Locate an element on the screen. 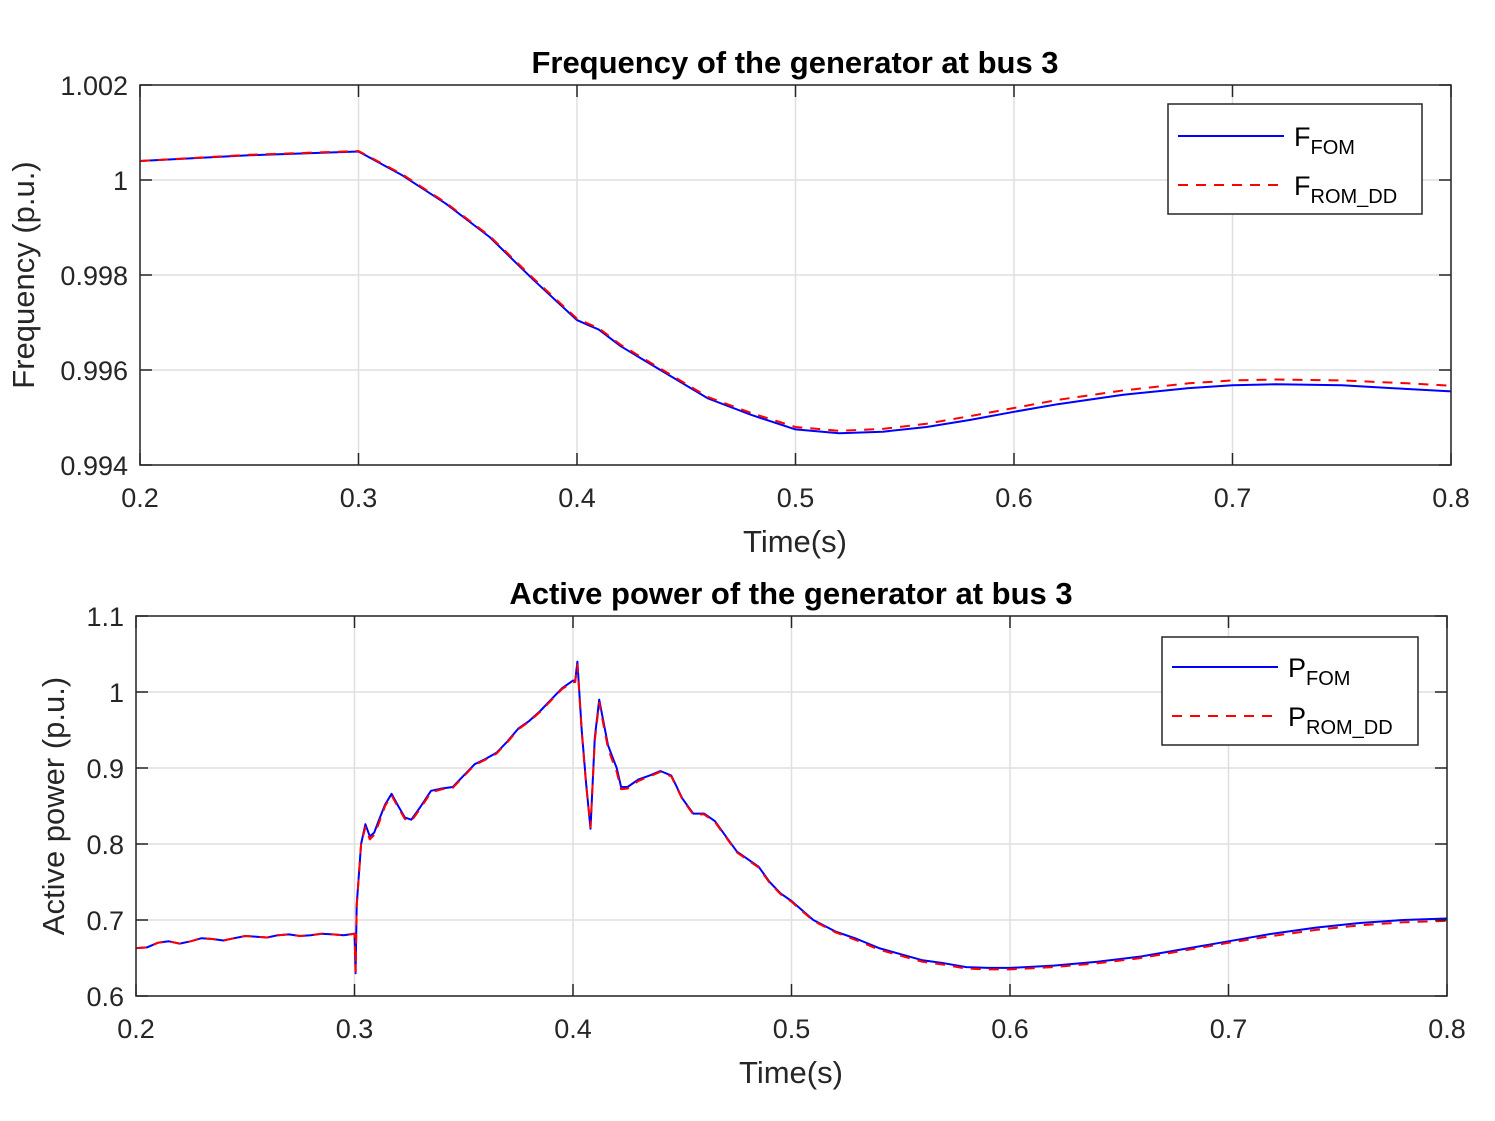  y-tick-label: 0.6 is located at coordinates (105, 997).